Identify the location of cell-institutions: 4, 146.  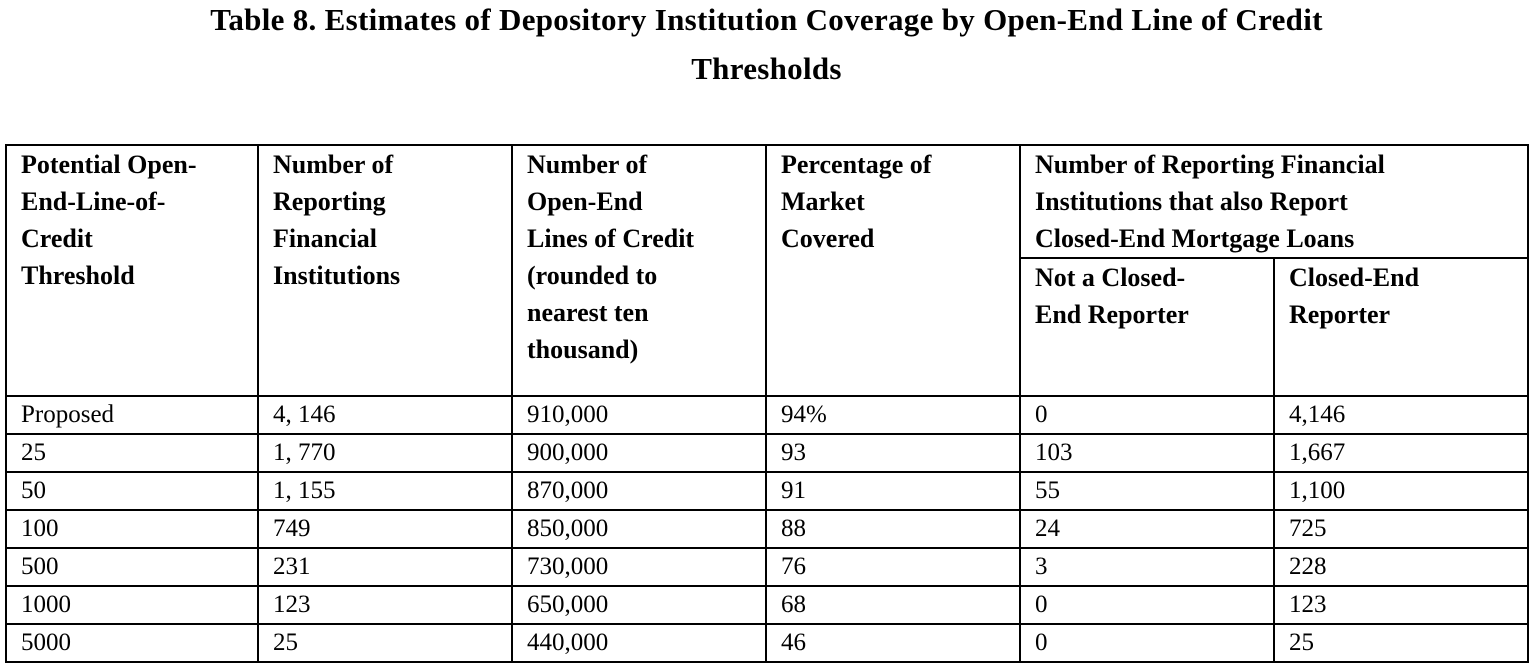
(385, 415).